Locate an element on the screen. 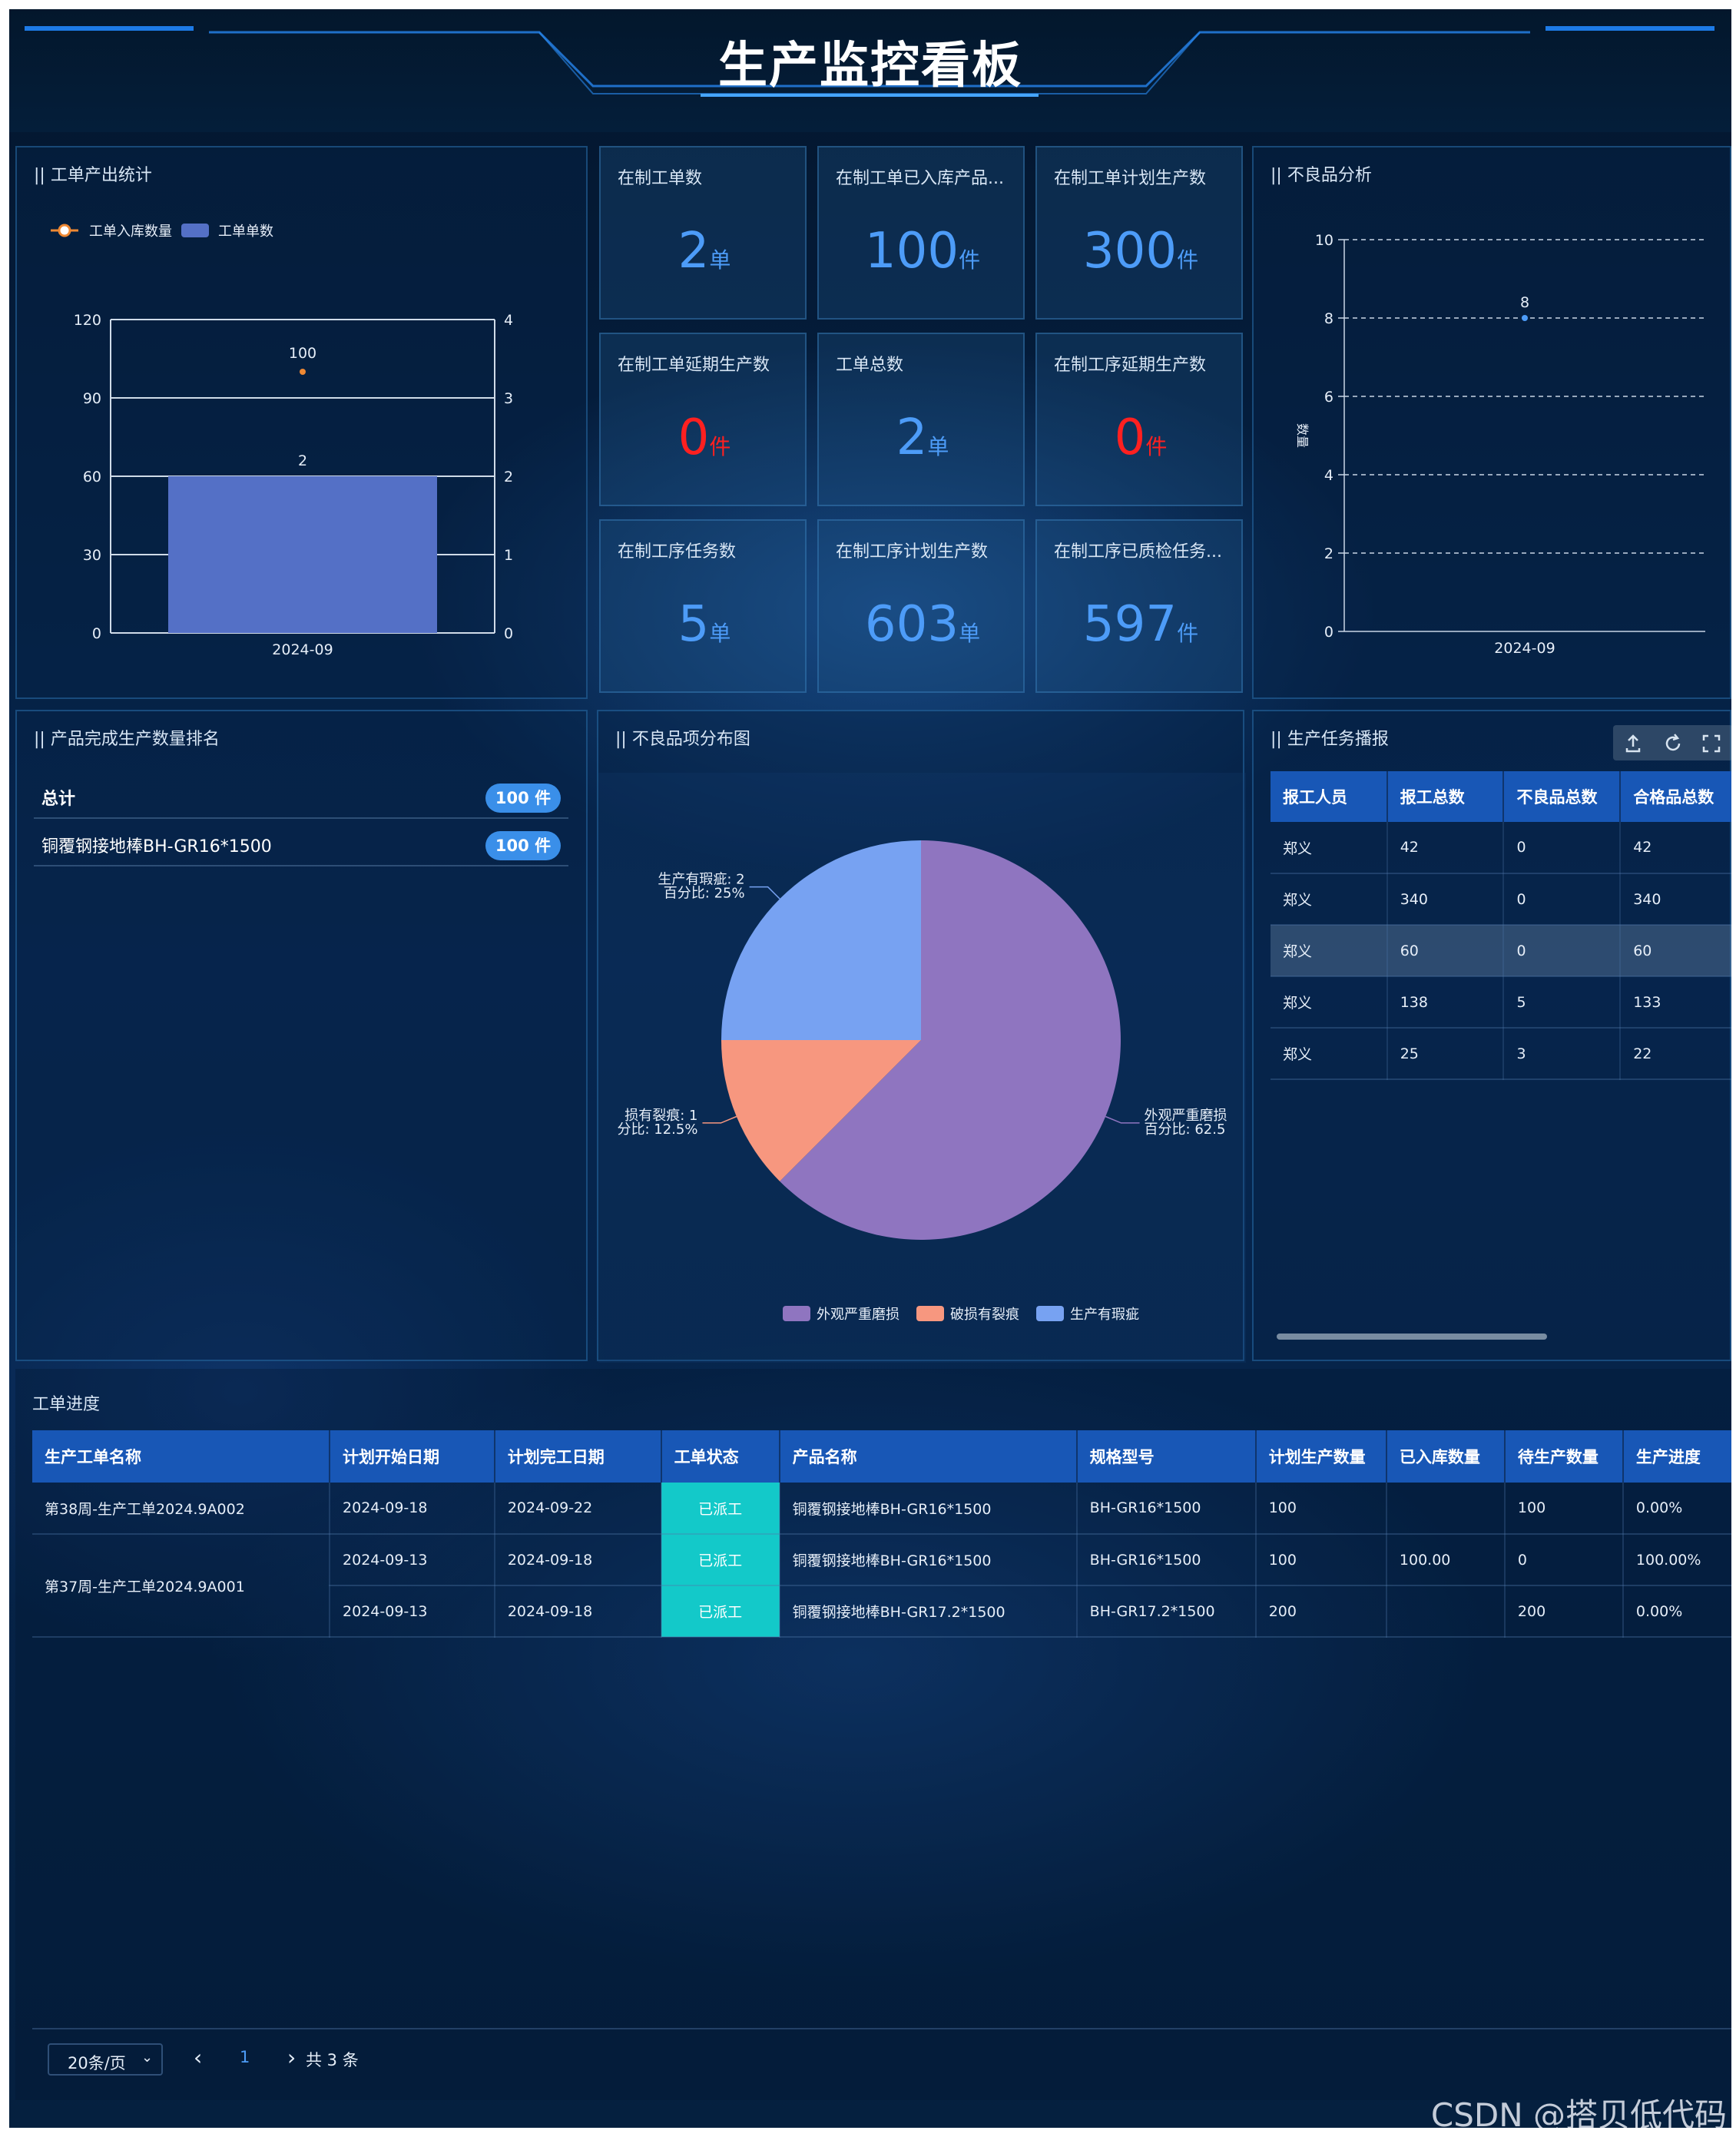  horizontal-scrollbar is located at coordinates (1501, 1336).